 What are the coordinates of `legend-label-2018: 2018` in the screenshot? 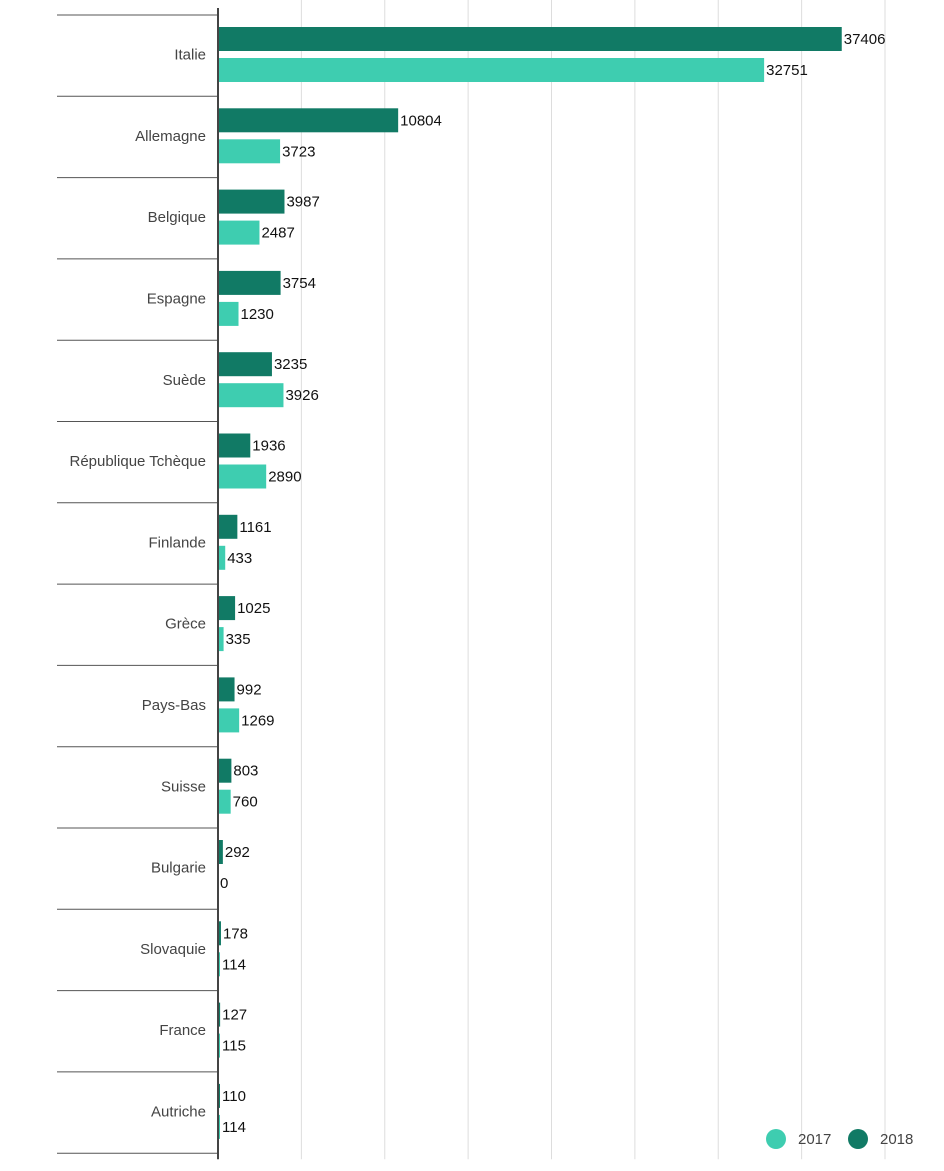 It's located at (896, 1139).